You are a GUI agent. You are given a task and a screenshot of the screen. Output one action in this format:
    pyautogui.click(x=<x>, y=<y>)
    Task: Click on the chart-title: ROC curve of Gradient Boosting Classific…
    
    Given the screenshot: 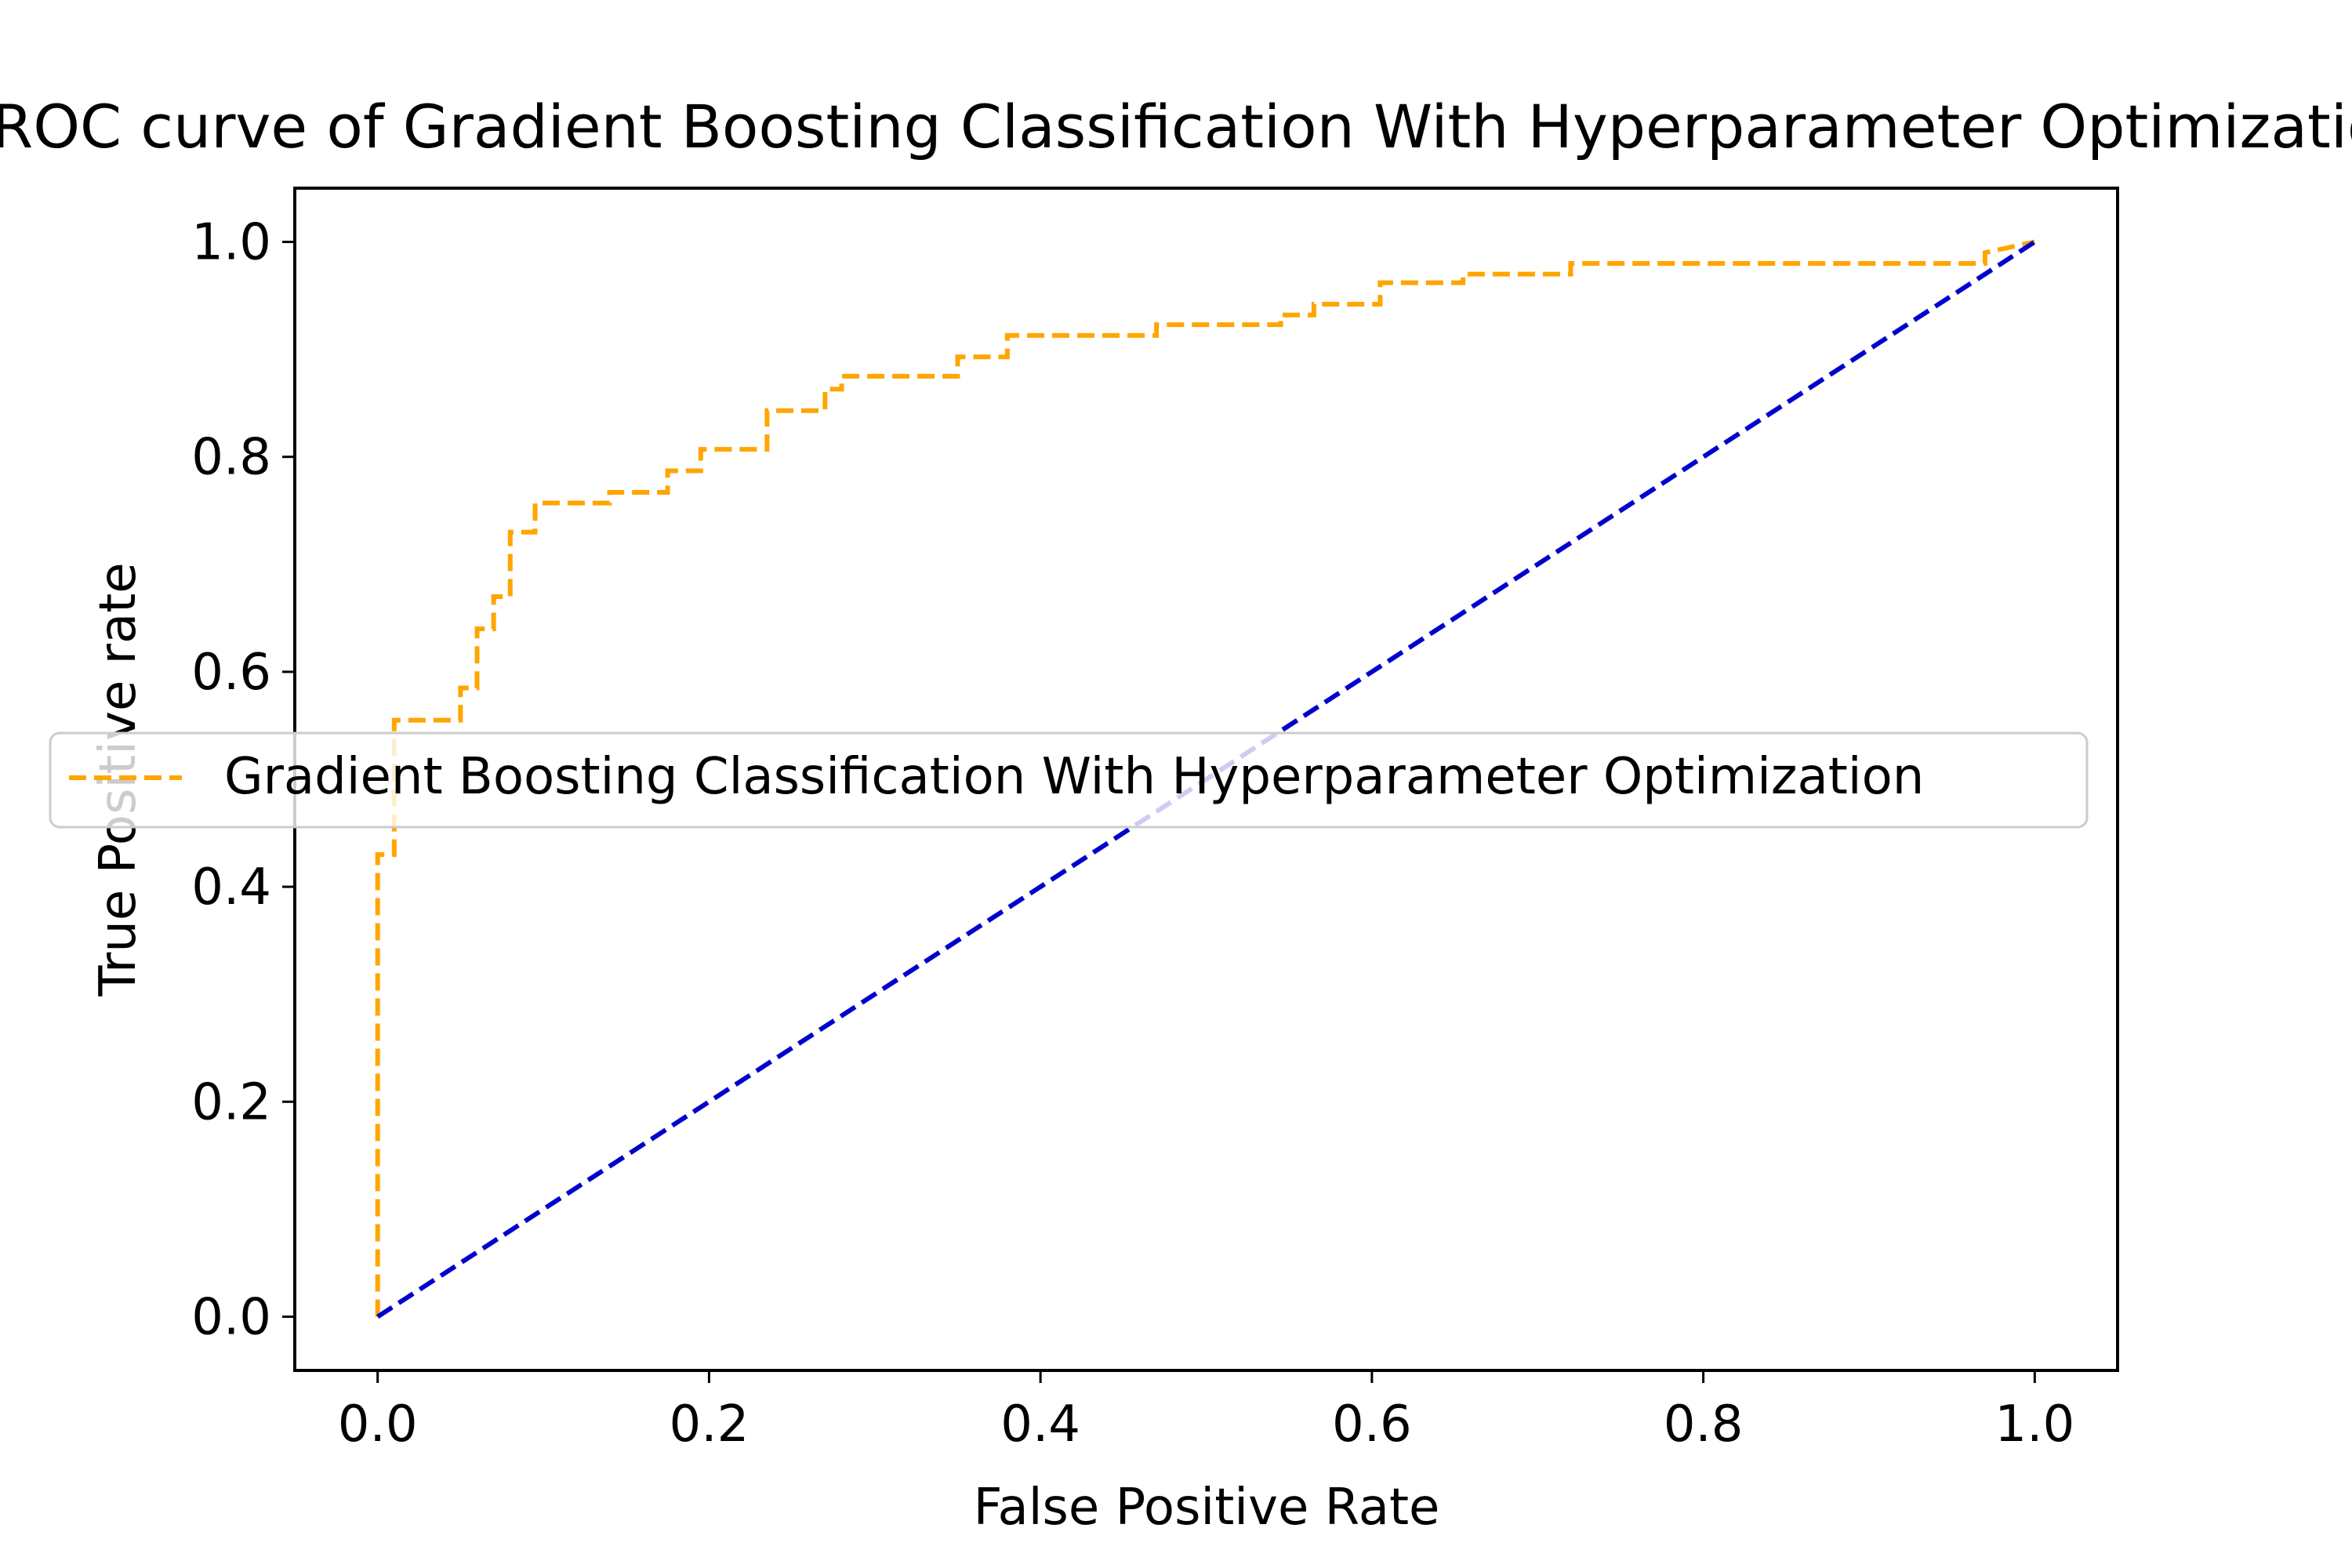 What is the action you would take?
    pyautogui.click(x=1176, y=127)
    